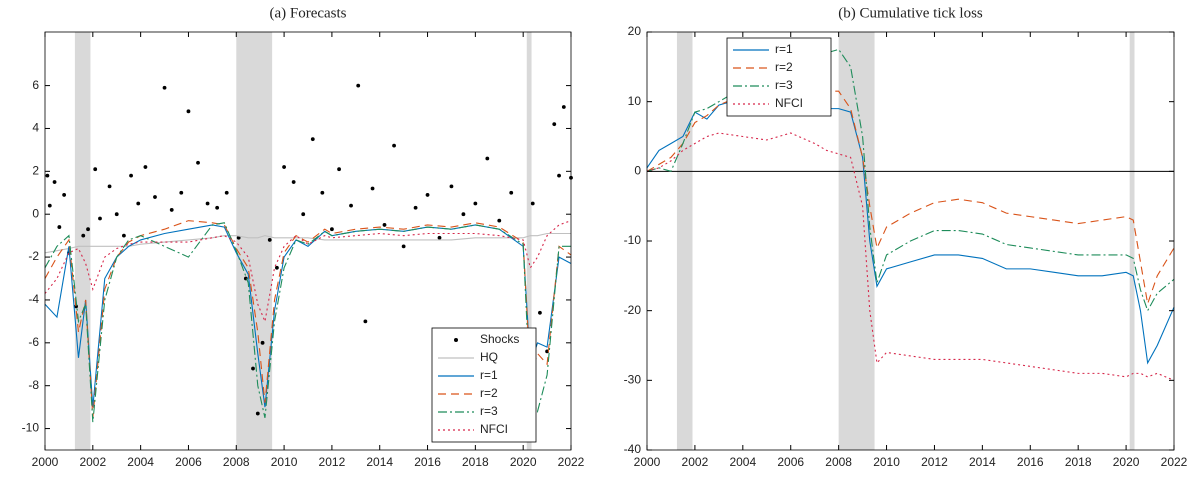 The width and height of the screenshot is (1199, 479). I want to click on y-tick-label: -2, so click(33, 256).